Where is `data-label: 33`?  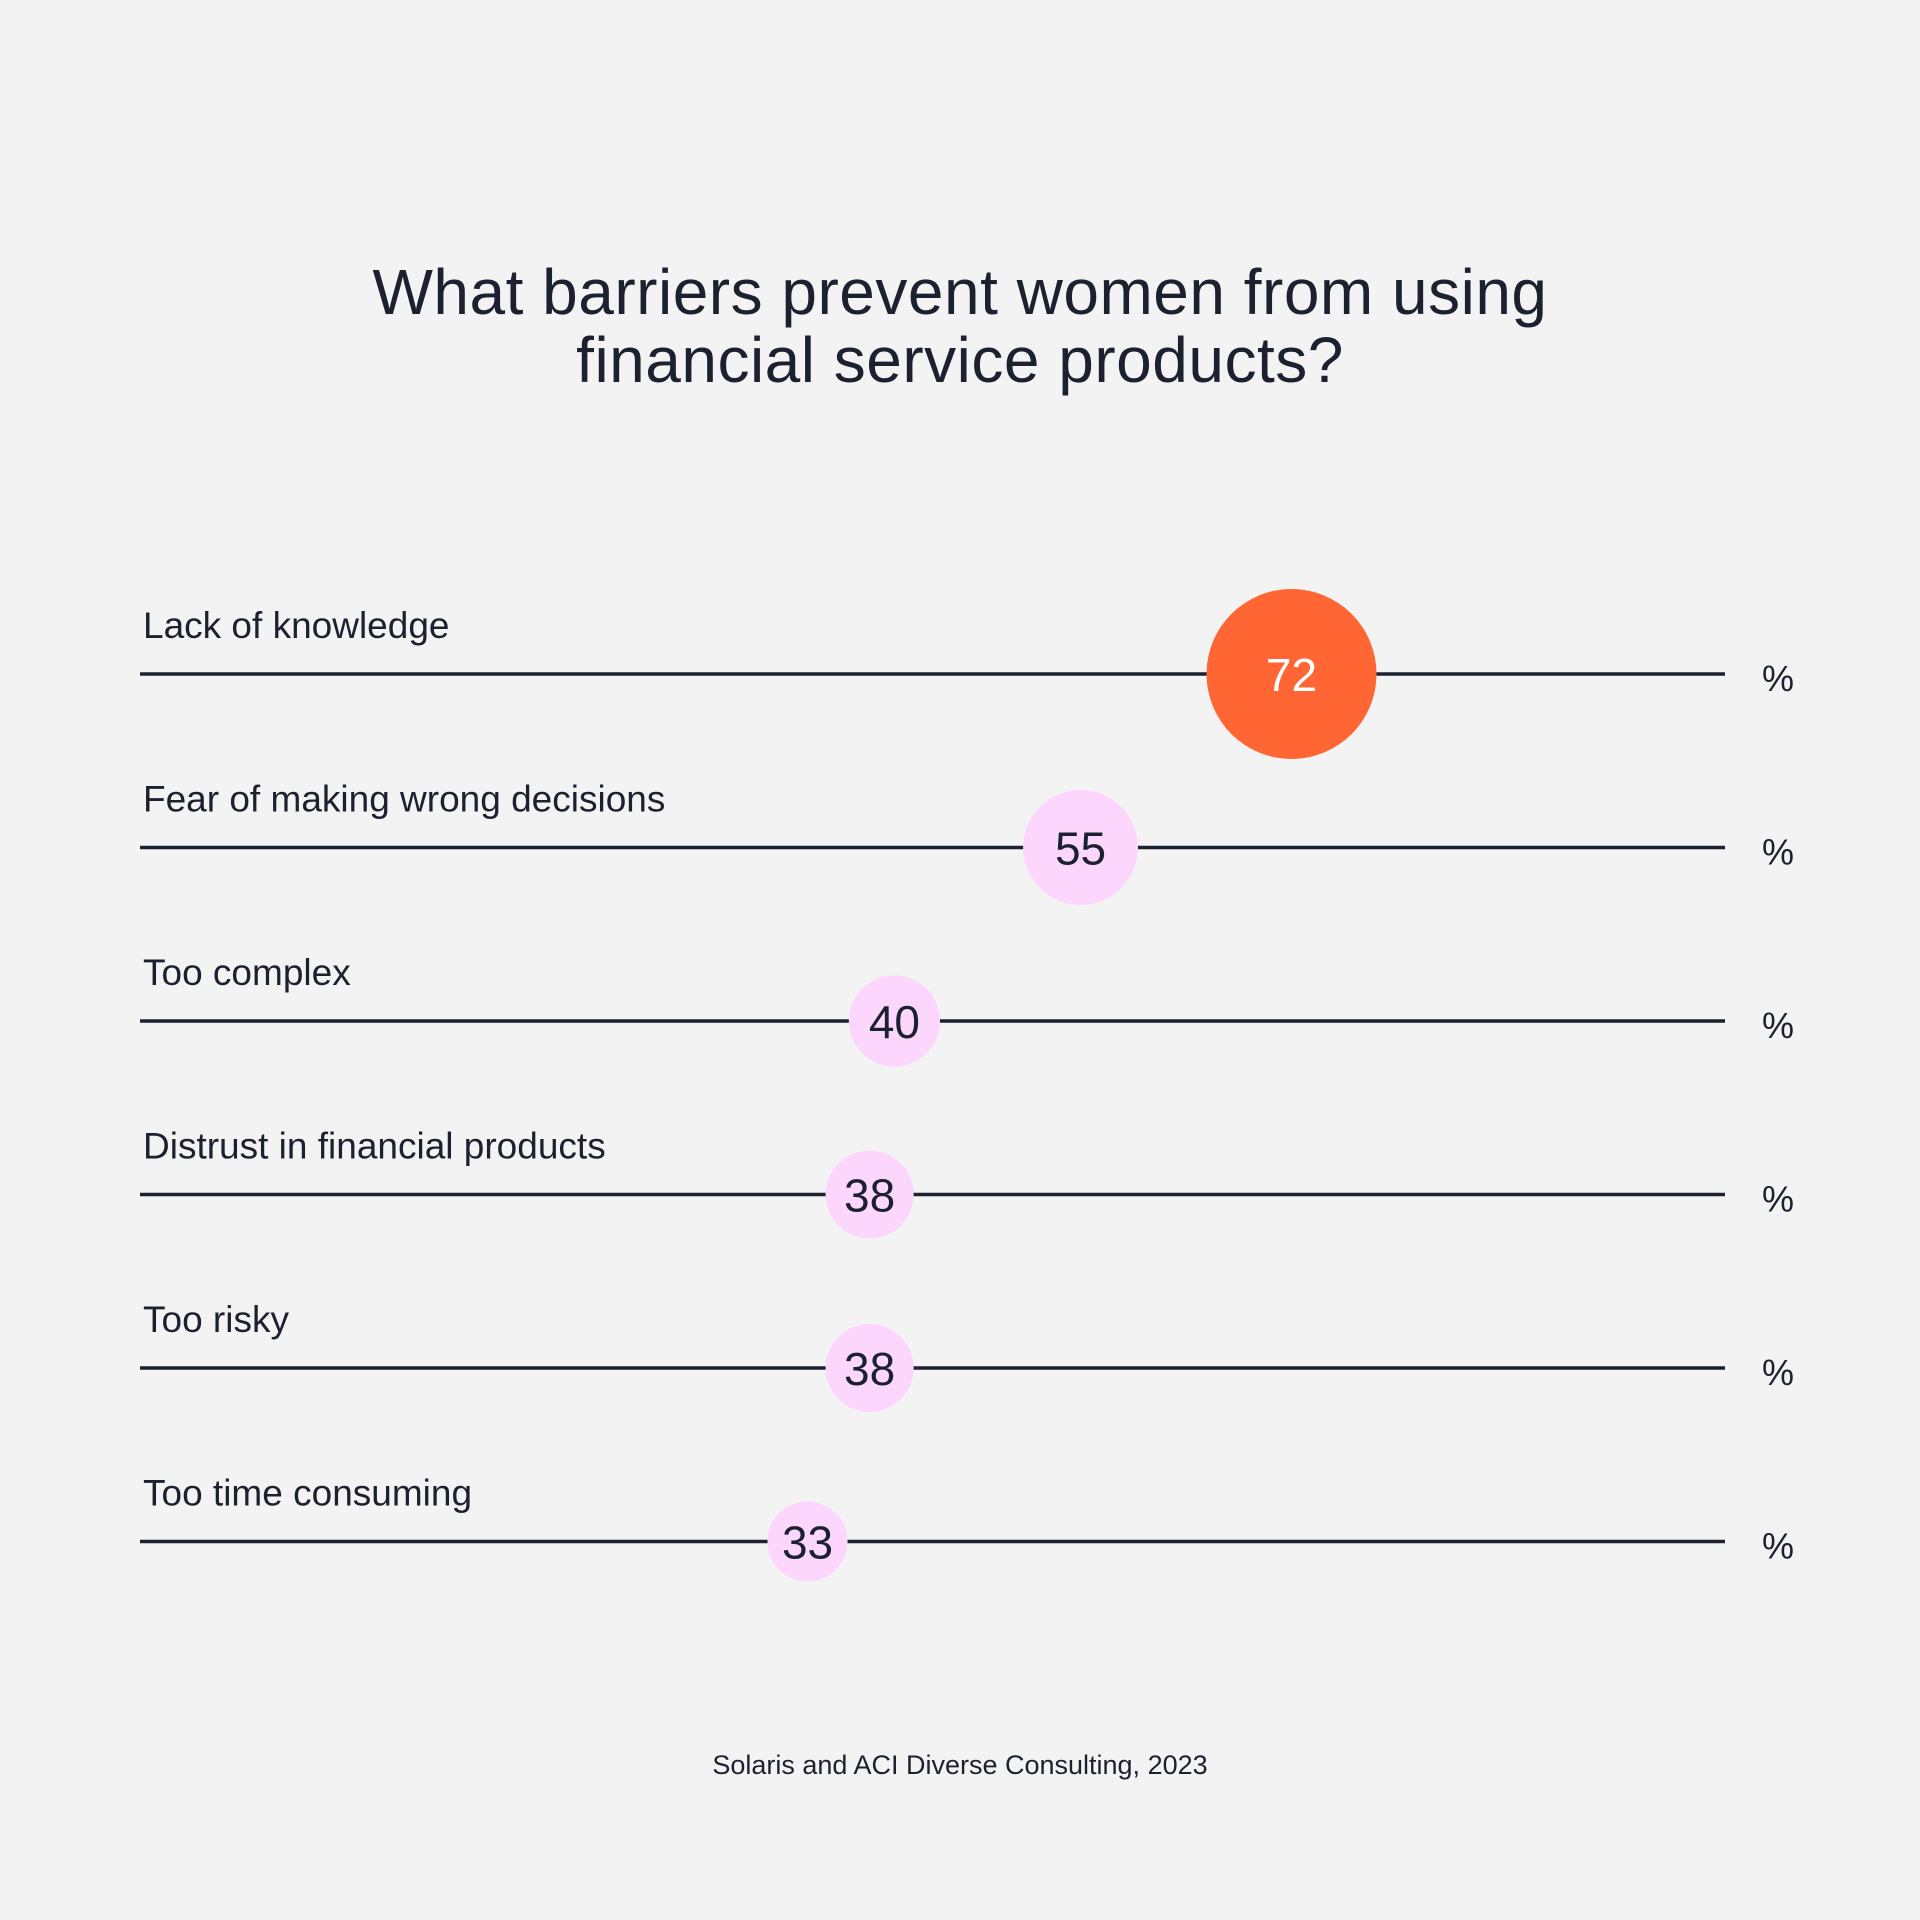
data-label: 33 is located at coordinates (807, 1543).